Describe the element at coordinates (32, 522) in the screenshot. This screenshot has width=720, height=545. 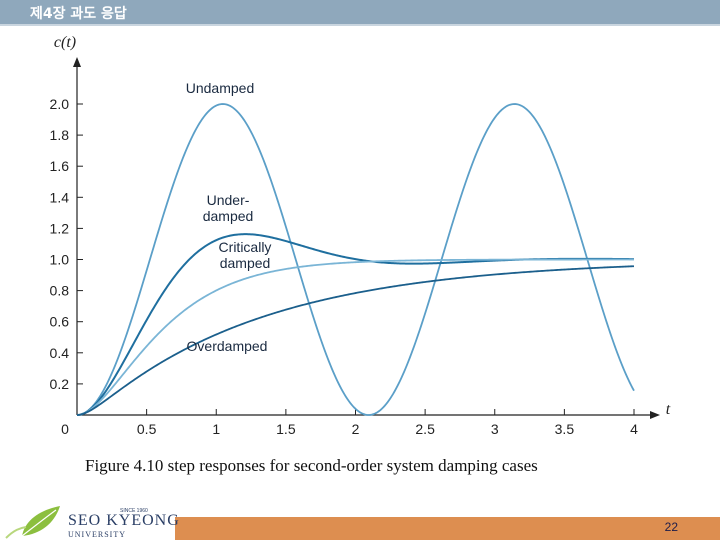
I see `leaf-icon` at that location.